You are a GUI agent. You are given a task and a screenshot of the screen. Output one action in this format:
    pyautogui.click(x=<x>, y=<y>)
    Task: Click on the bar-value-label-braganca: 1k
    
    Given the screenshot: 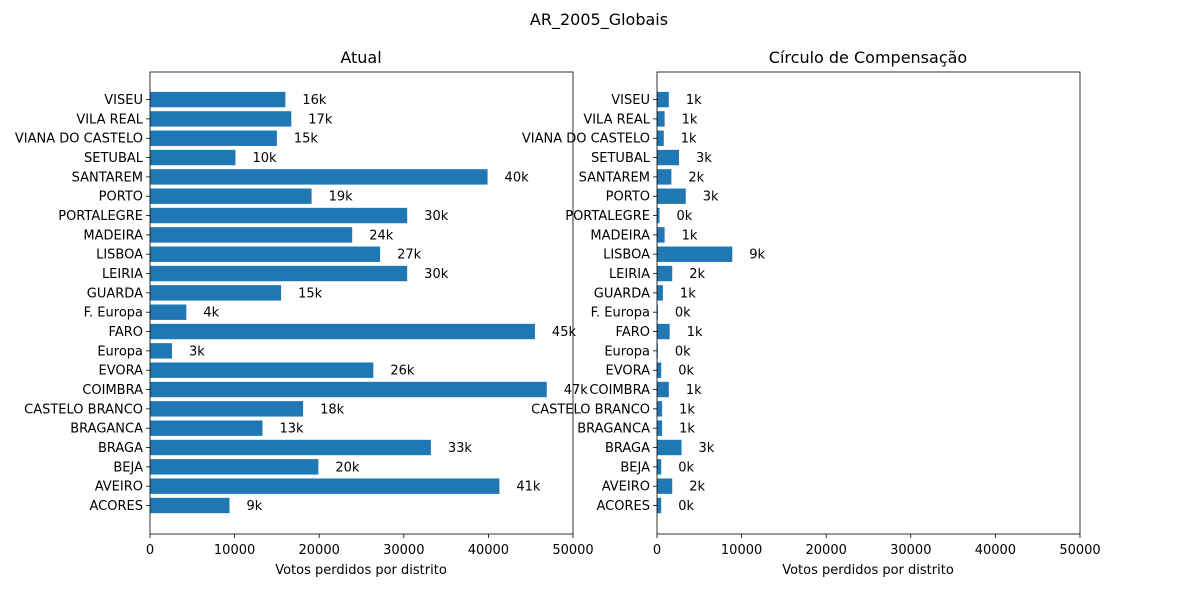 What is the action you would take?
    pyautogui.click(x=687, y=429)
    